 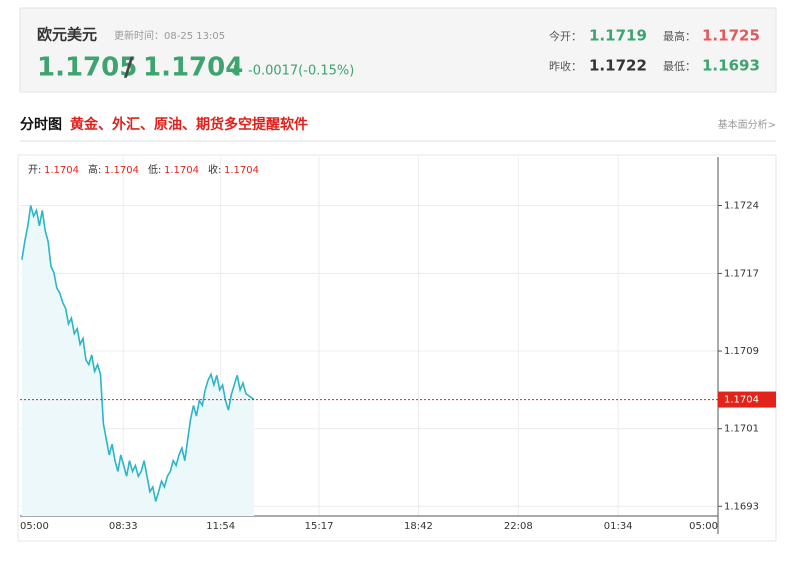 What do you see at coordinates (618, 36) in the screenshot?
I see `stat-value: 1.1719` at bounding box center [618, 36].